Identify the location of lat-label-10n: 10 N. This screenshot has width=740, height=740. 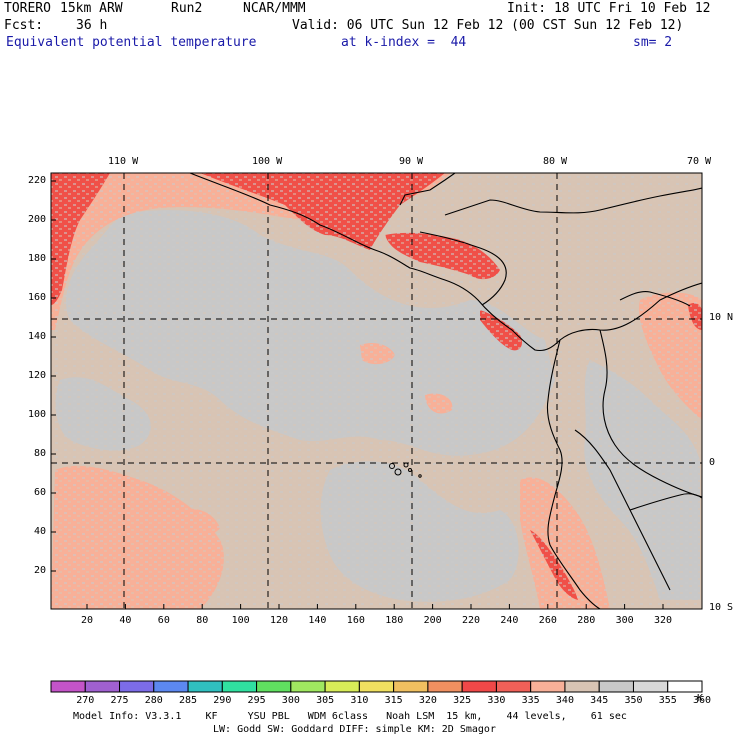
(721, 317).